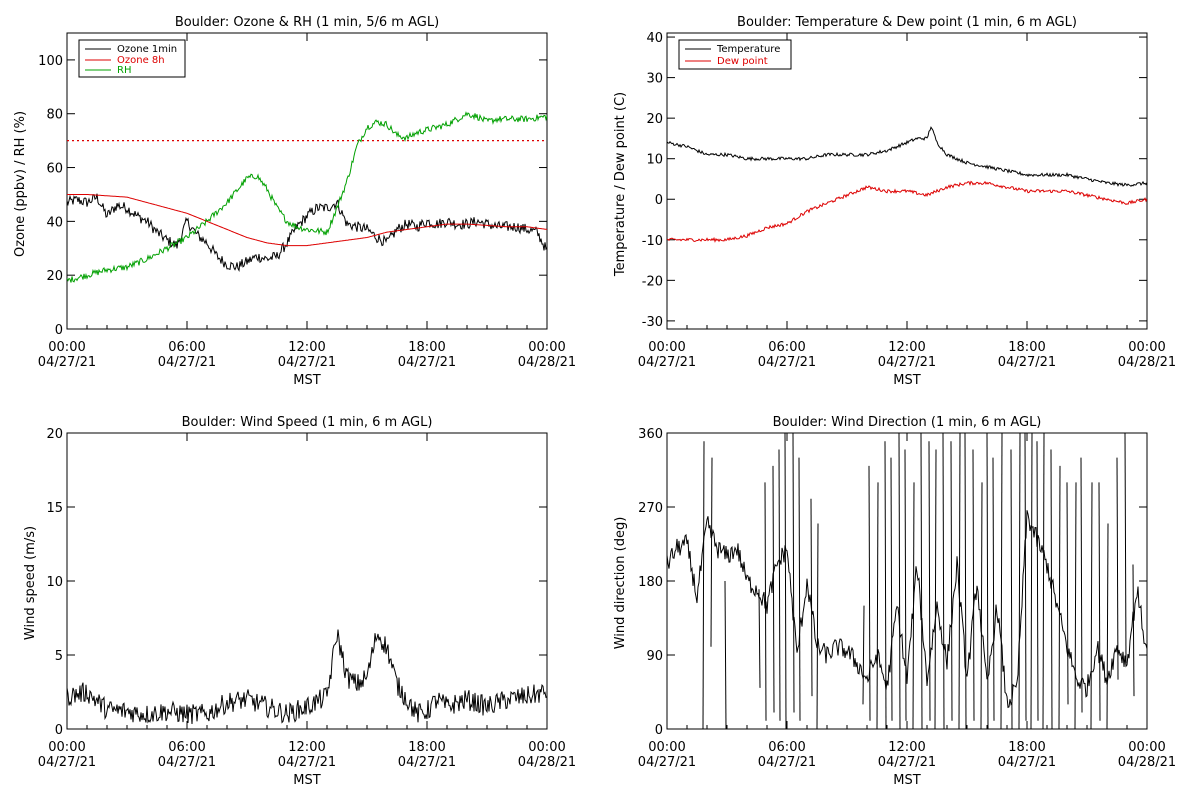 The width and height of the screenshot is (1200, 800). What do you see at coordinates (50, 61) in the screenshot?
I see `ozone-y-tick-label: 100` at bounding box center [50, 61].